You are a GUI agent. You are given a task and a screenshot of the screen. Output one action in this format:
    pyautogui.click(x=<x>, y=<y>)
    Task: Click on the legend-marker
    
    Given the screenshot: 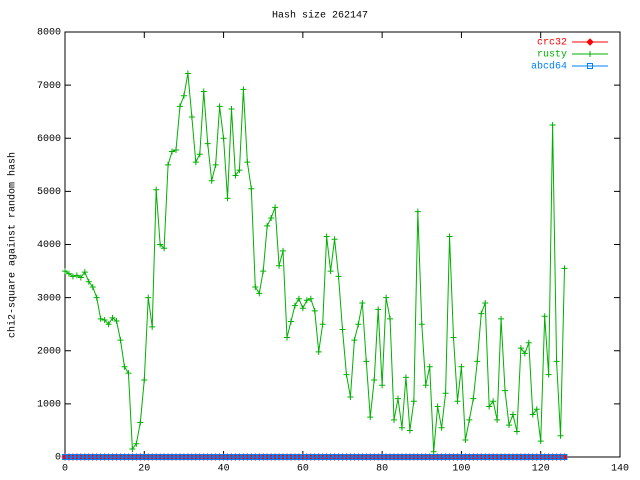 What is the action you would take?
    pyautogui.click(x=590, y=66)
    